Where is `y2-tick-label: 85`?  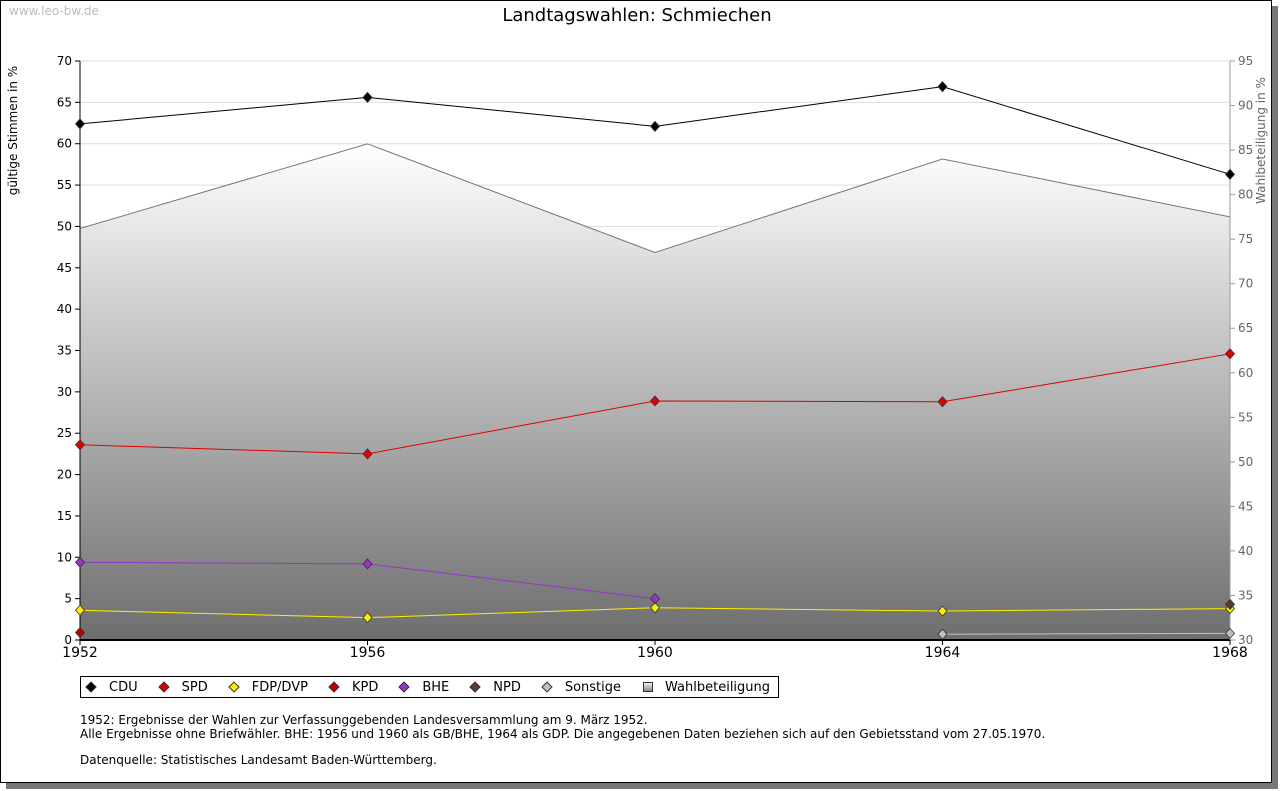 y2-tick-label: 85 is located at coordinates (1245, 150).